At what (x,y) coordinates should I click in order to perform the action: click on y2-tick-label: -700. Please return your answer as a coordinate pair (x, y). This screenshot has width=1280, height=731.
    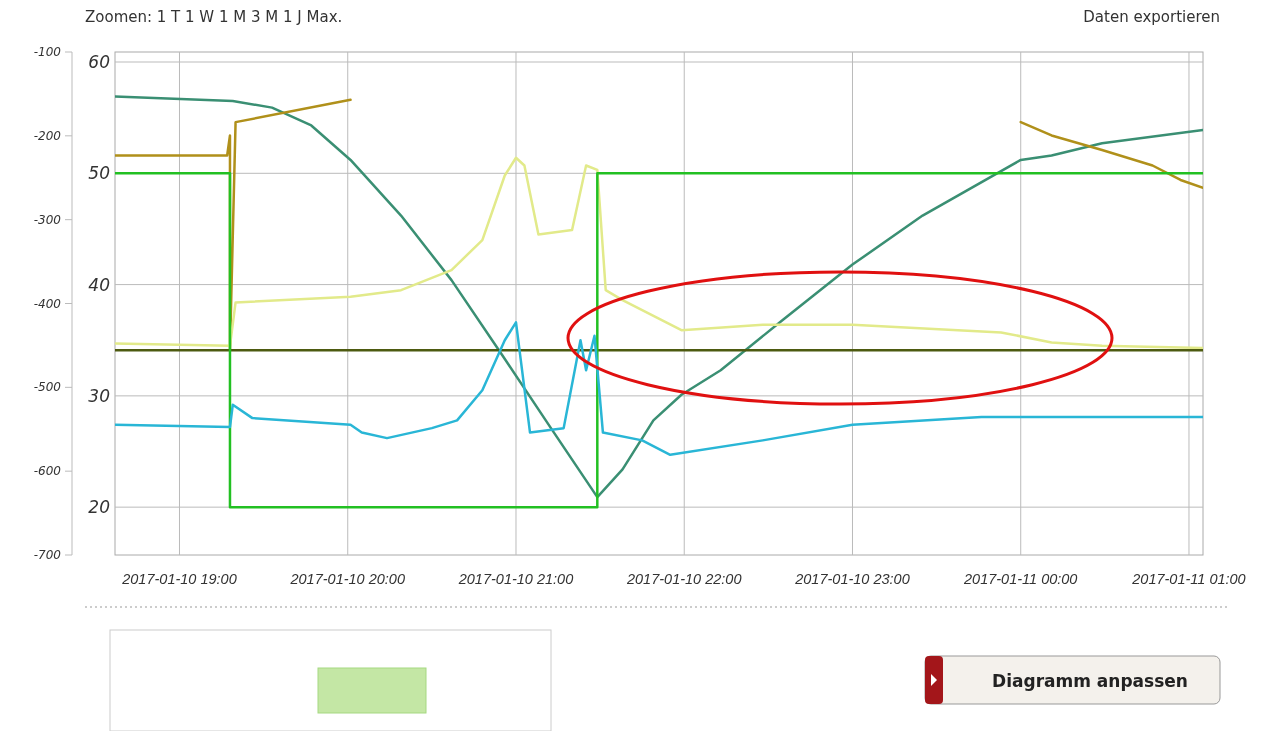
    Looking at the image, I should click on (47, 555).